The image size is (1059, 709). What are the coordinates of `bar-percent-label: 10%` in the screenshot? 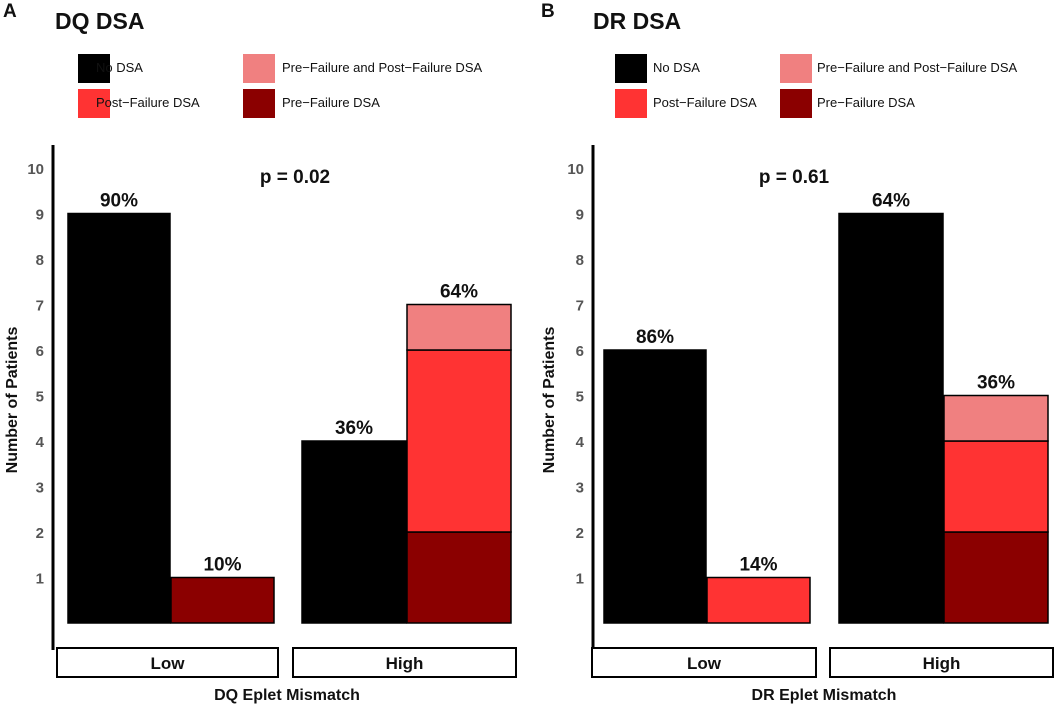 It's located at (222, 565).